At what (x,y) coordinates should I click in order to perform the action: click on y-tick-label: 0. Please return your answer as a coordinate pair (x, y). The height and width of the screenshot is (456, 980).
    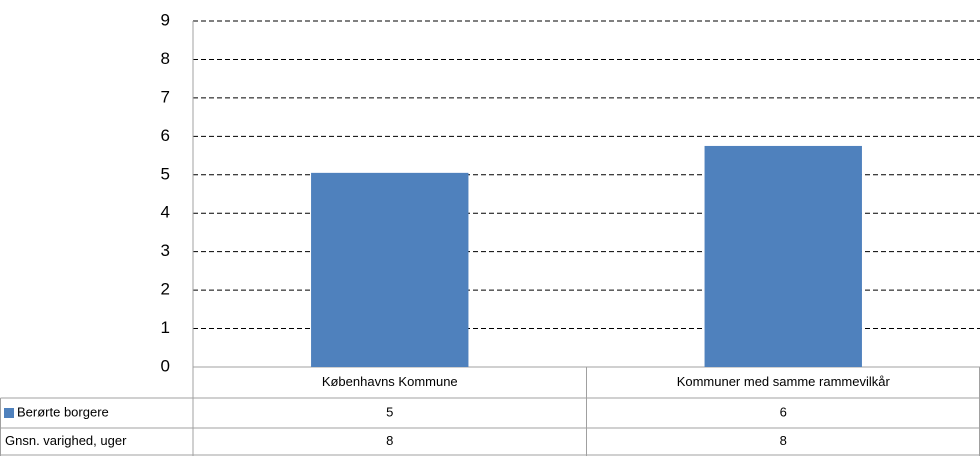
    Looking at the image, I should click on (165, 365).